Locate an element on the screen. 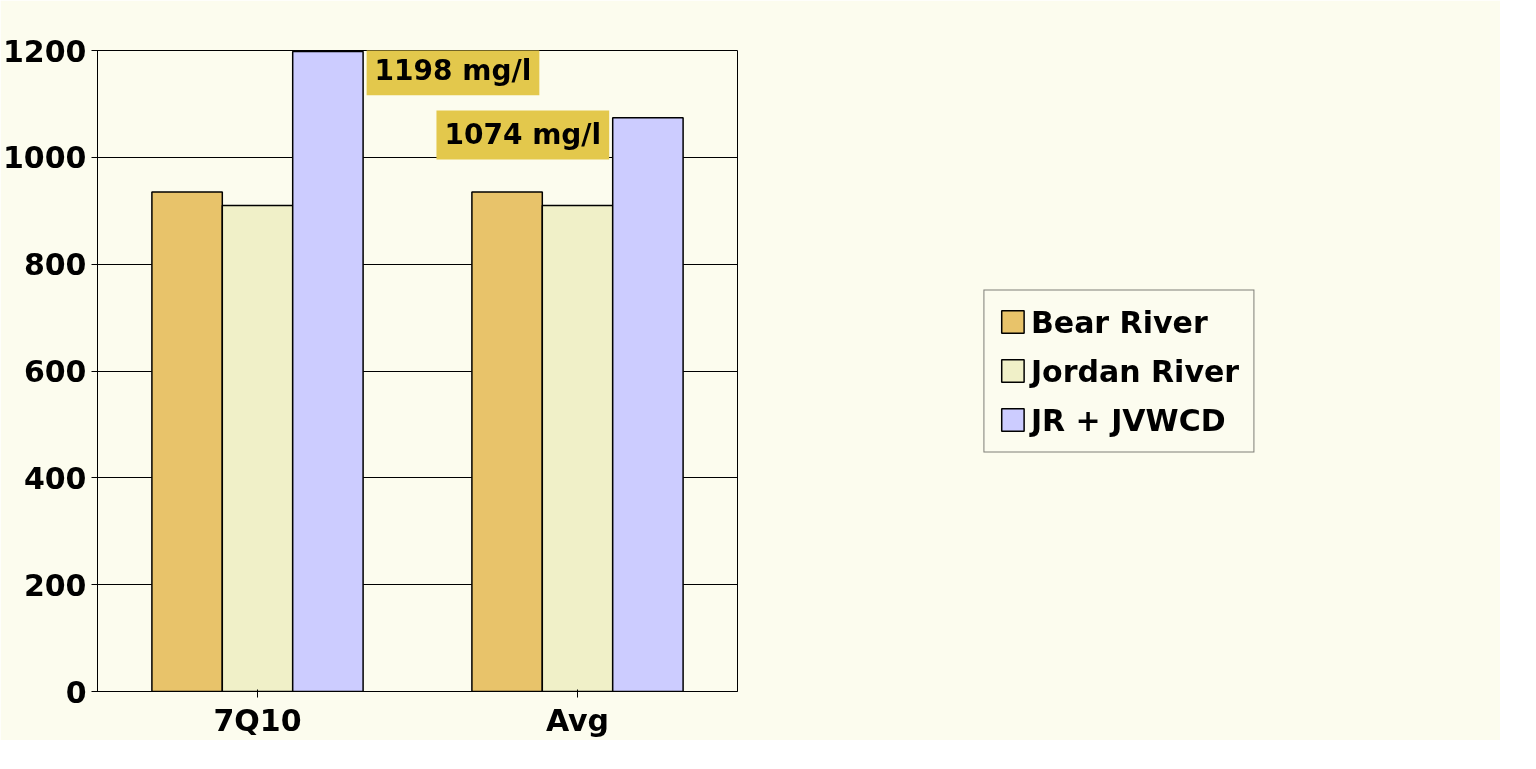 The image size is (1536, 769). legend-label: JR + JVWCD is located at coordinates (1128, 419).